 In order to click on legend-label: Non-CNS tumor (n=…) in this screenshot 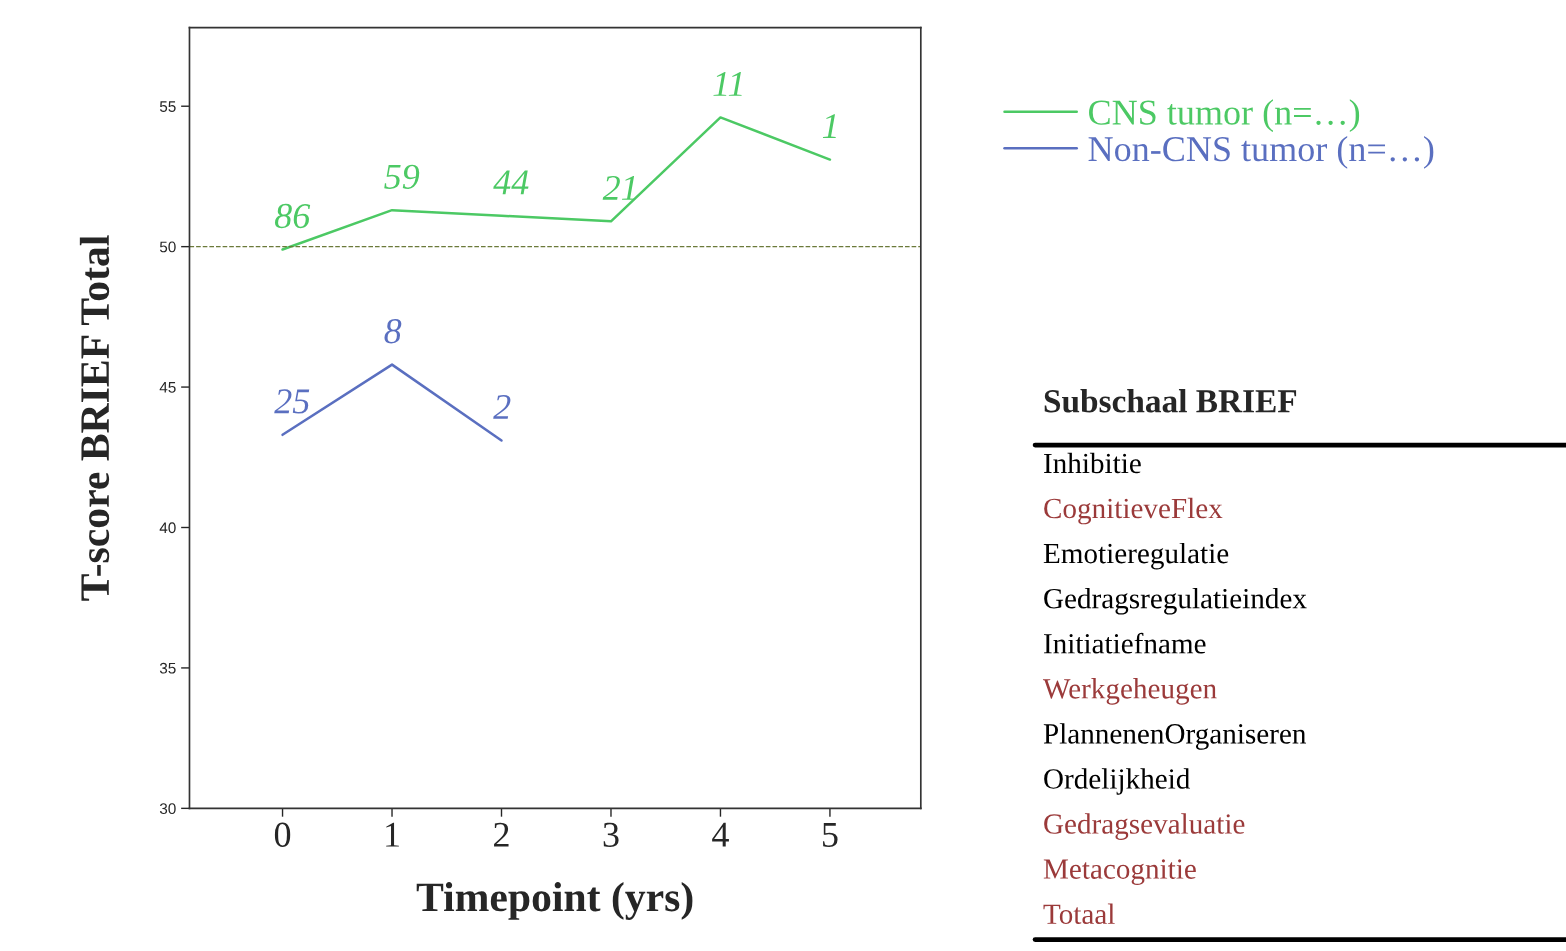, I will do `click(1261, 152)`.